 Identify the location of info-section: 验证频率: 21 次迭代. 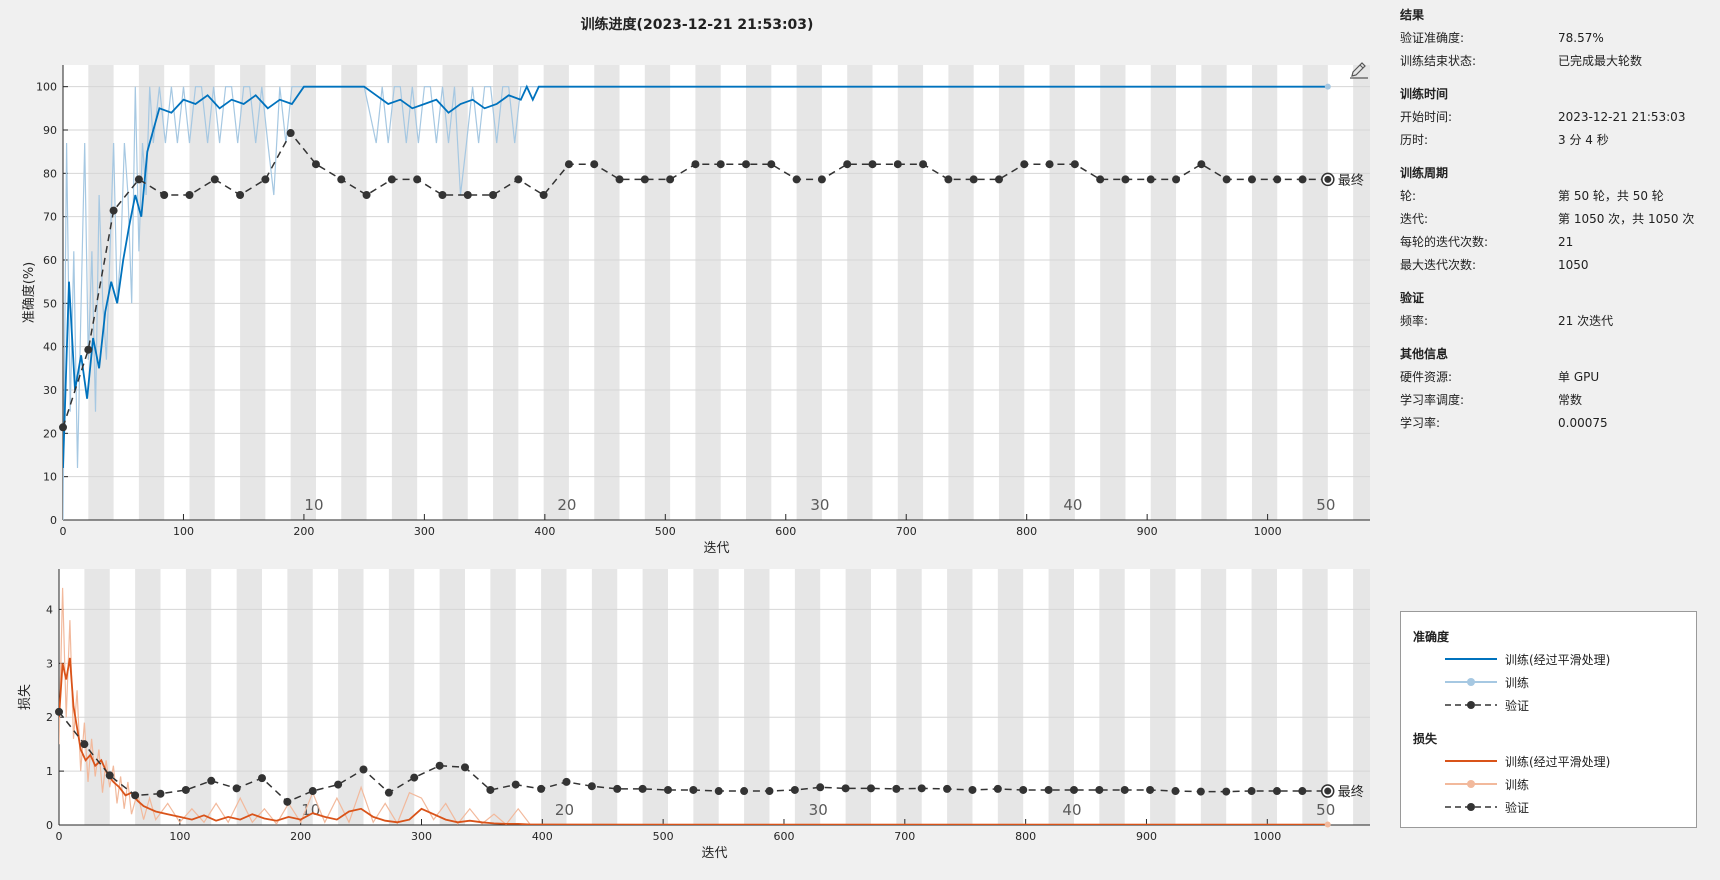
(1555, 314).